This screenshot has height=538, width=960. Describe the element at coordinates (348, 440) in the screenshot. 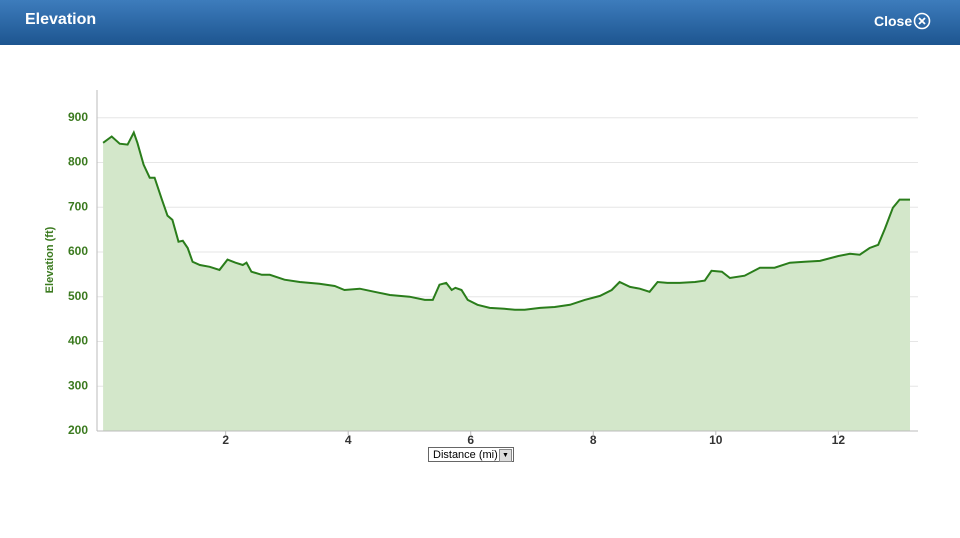

I see `x-tick-label: 4` at that location.